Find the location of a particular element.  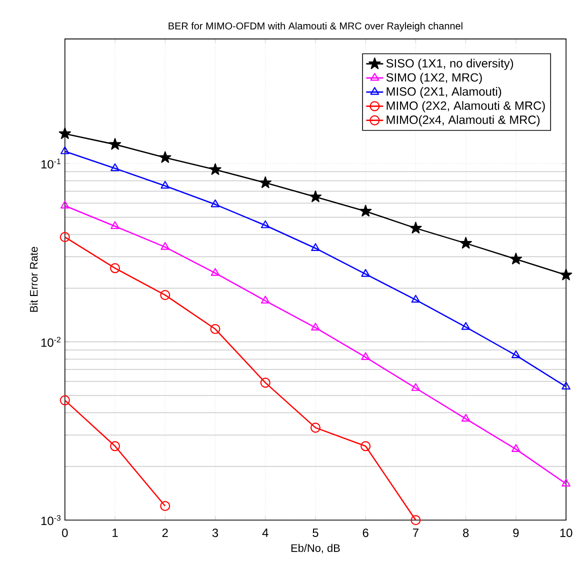

y-axis-title: Bit Error Rate is located at coordinates (34, 279).